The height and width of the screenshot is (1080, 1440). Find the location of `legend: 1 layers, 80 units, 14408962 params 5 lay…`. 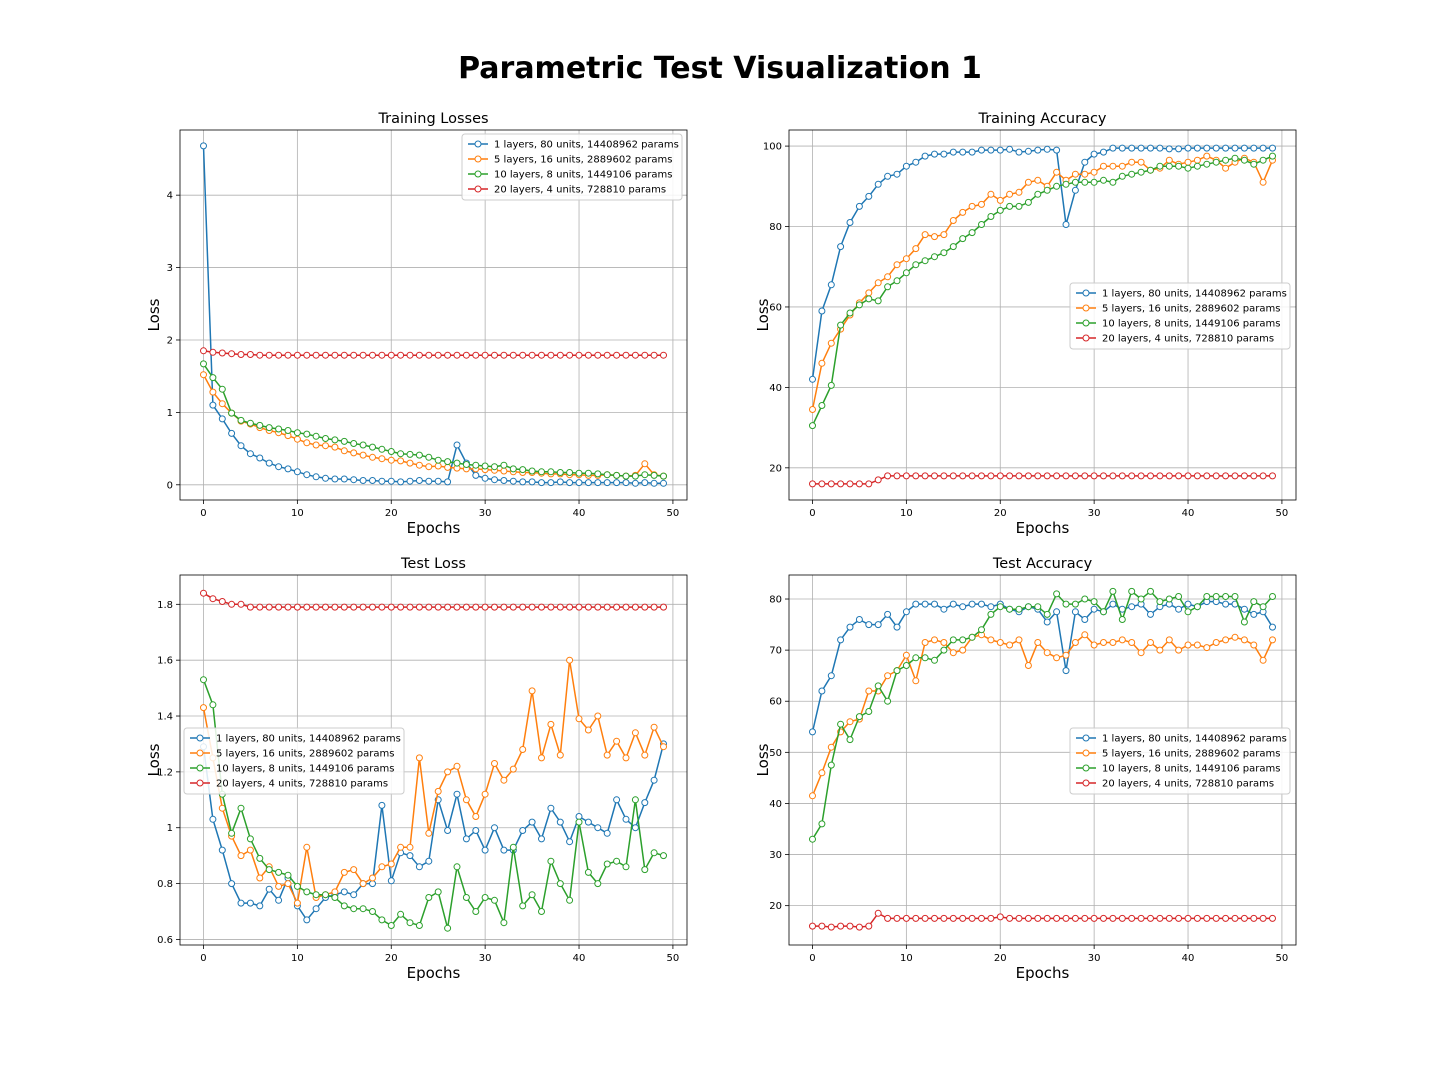

legend: 1 layers, 80 units, 14408962 params 5 lay… is located at coordinates (1180, 761).